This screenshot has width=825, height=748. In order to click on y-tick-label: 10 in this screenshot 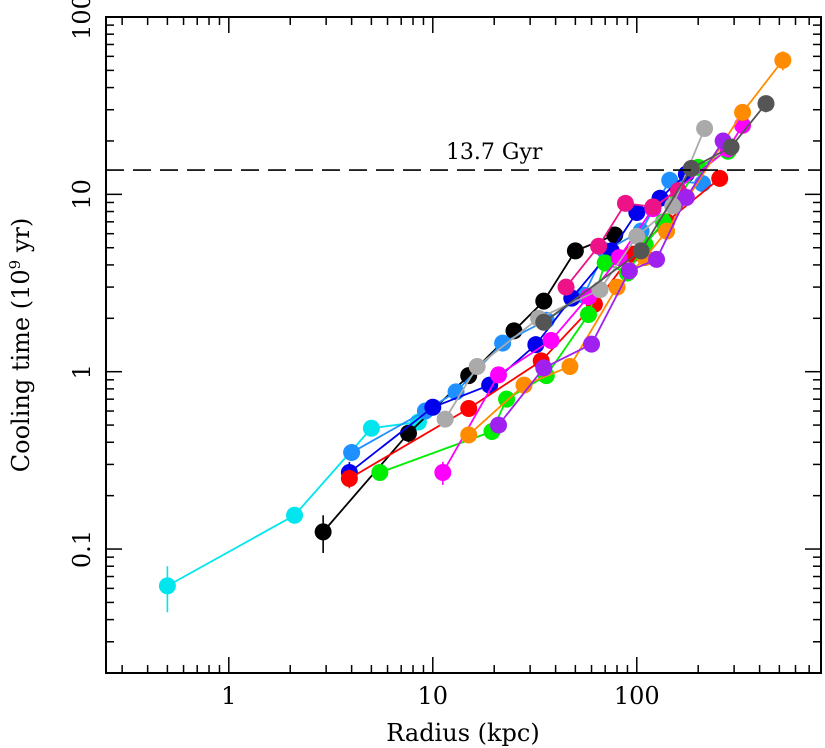, I will do `click(82, 194)`.